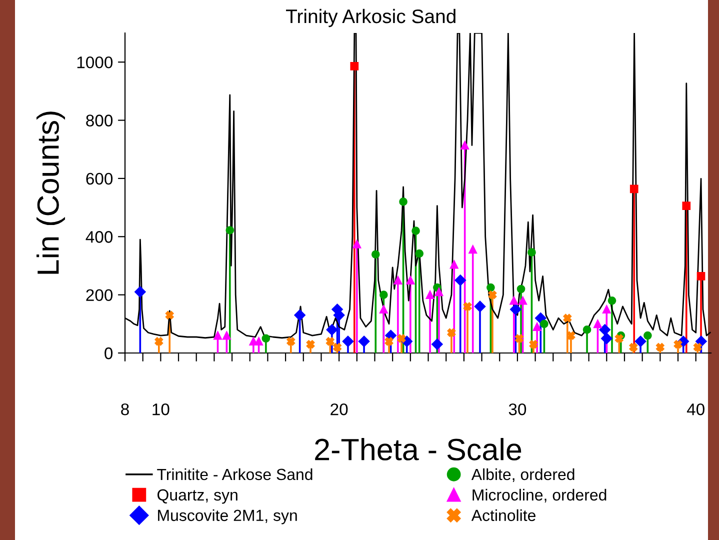  Describe the element at coordinates (517, 409) in the screenshot. I see `x-tick-label: 30` at that location.